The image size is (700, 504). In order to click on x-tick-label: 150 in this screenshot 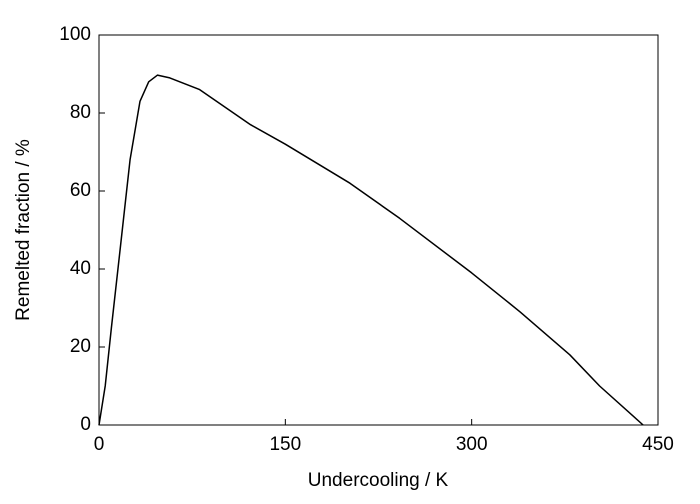, I will do `click(285, 444)`.